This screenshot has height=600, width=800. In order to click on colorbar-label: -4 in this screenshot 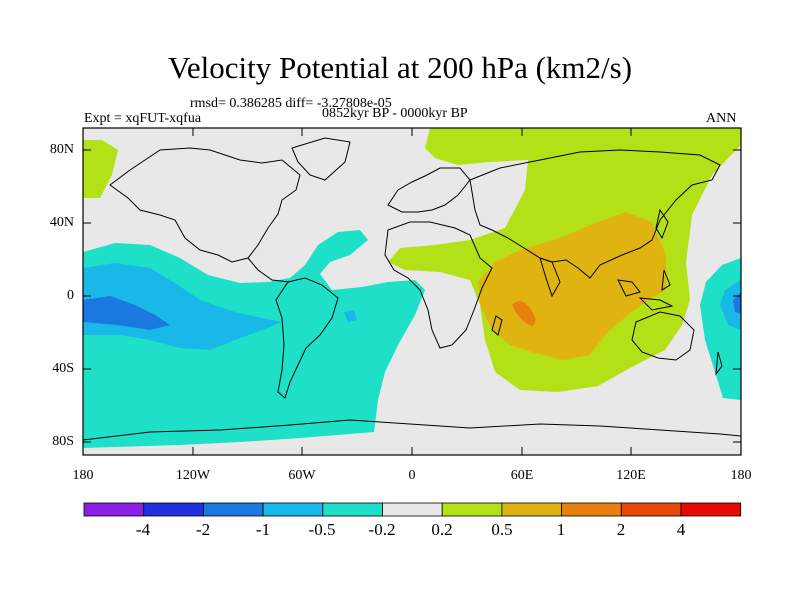, I will do `click(143, 529)`.